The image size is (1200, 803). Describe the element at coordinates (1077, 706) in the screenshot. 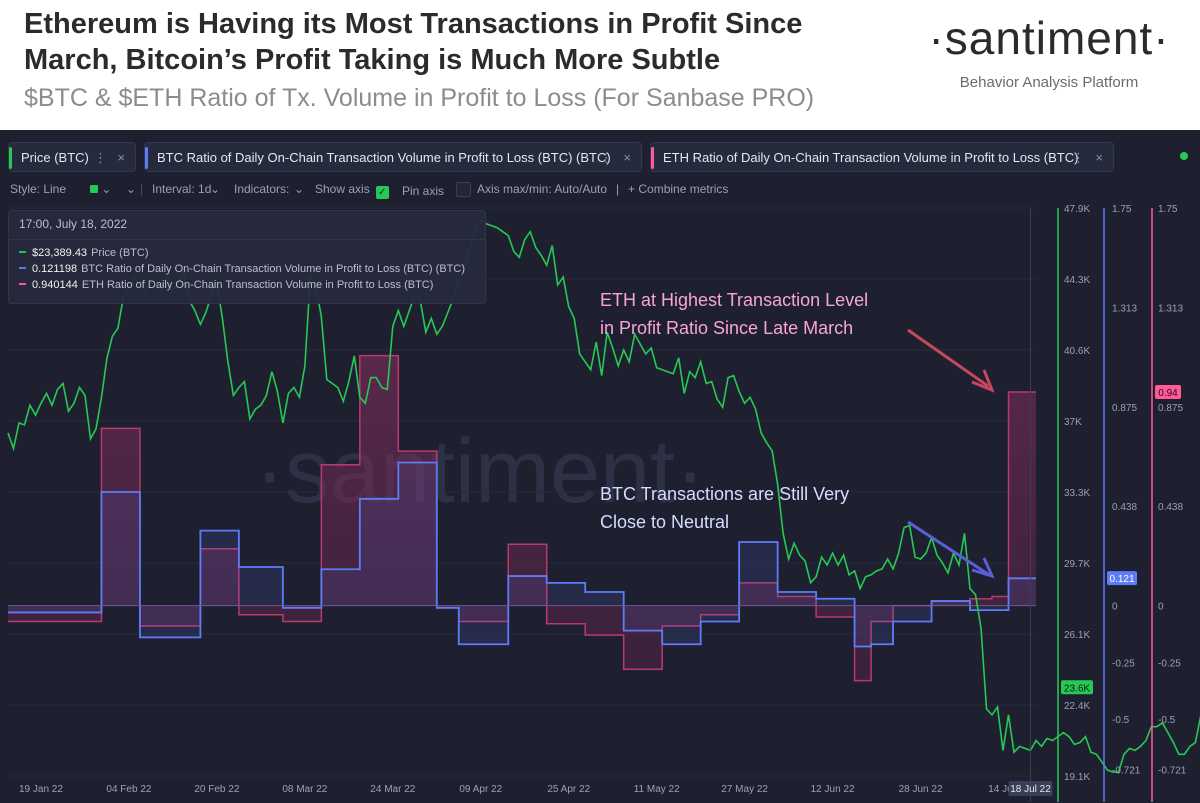

I see `price-axis-tick: 22.4K` at that location.